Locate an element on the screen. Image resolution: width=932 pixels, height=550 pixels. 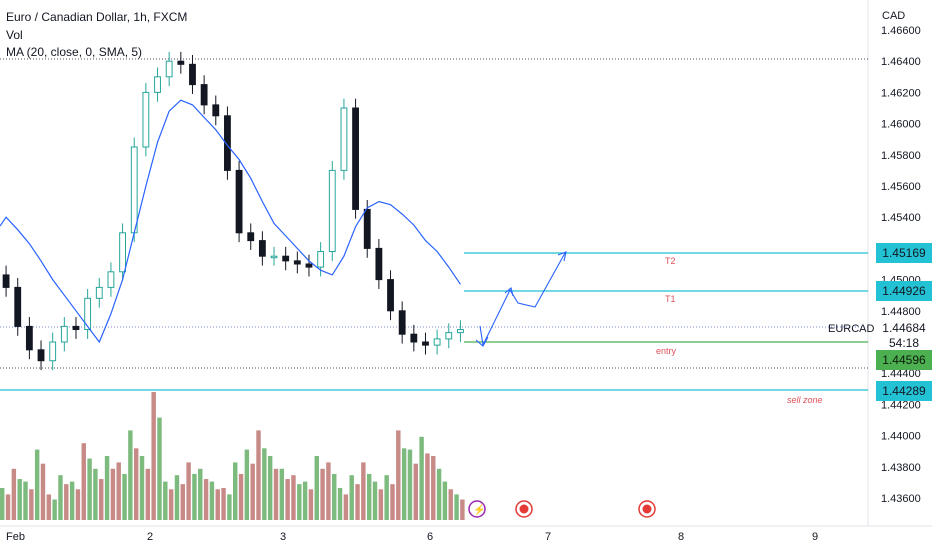
projection-path is located at coordinates (522, 299).